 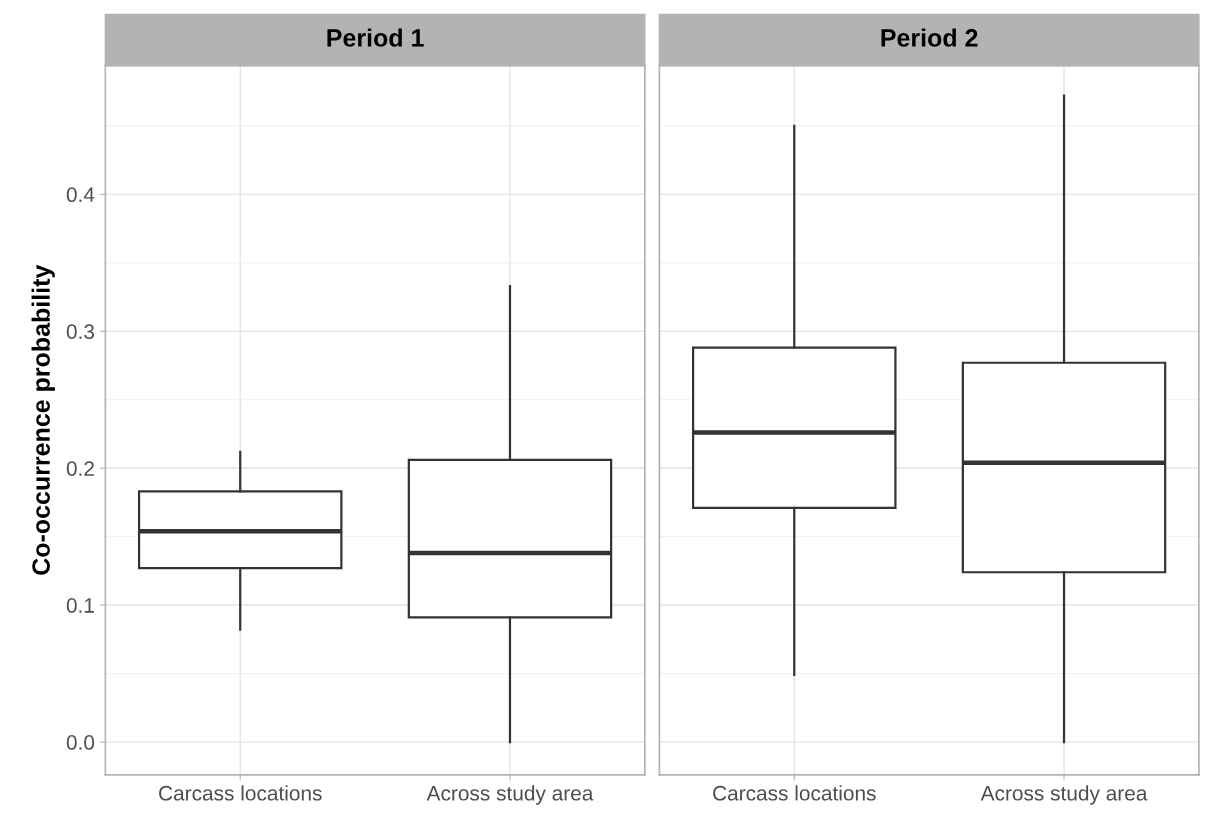 What do you see at coordinates (80, 331) in the screenshot?
I see `y-tick-label: 0.3` at bounding box center [80, 331].